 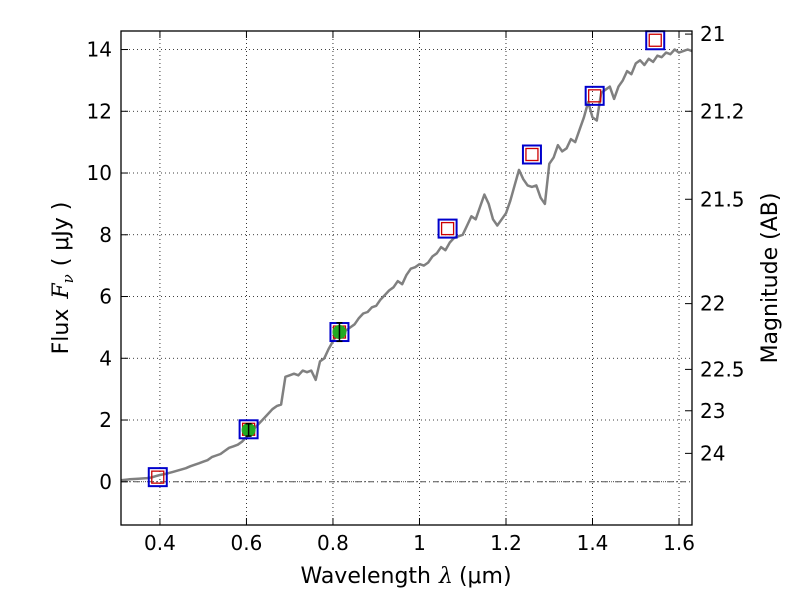 What do you see at coordinates (61, 291) in the screenshot?
I see `y-axis-symbol: F` at bounding box center [61, 291].